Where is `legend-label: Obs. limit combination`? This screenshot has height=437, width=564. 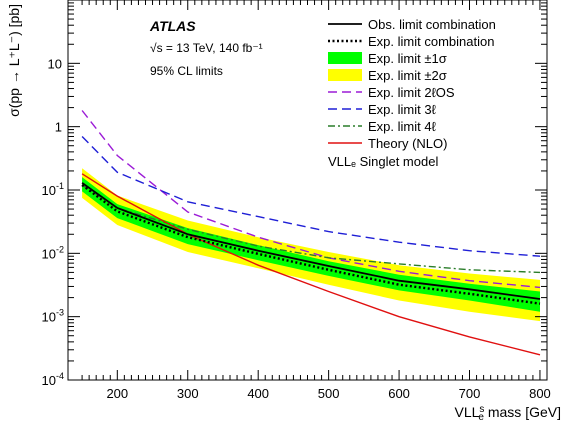
legend-label: Obs. limit combination is located at coordinates (432, 24).